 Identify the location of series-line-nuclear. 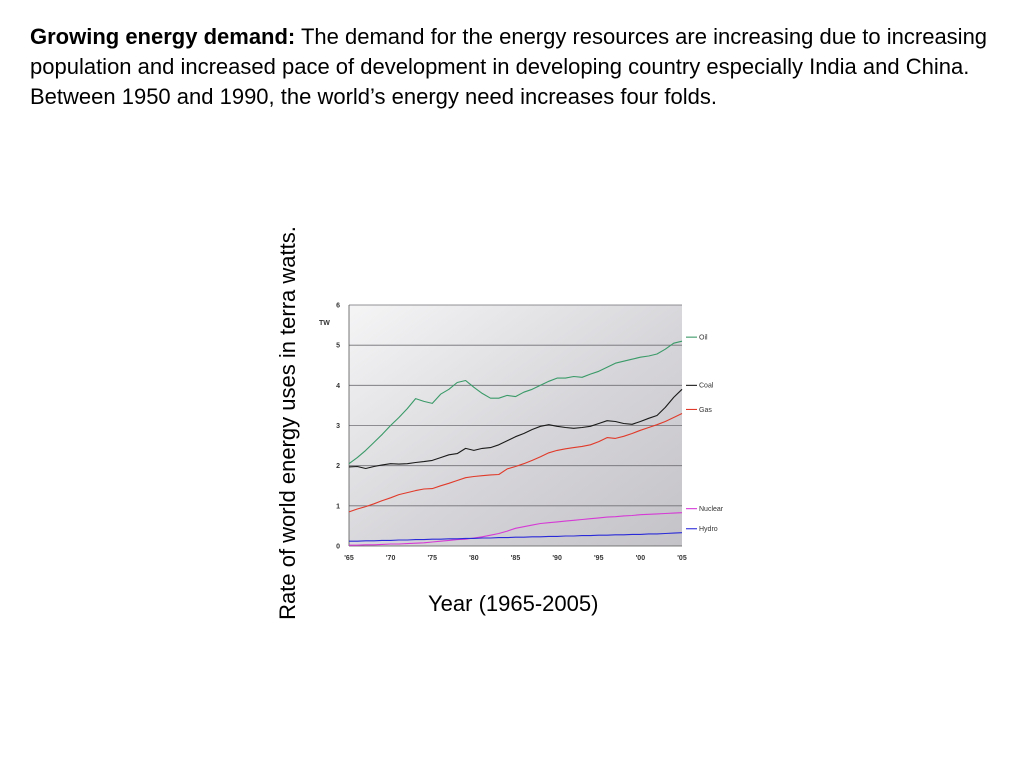
(516, 529).